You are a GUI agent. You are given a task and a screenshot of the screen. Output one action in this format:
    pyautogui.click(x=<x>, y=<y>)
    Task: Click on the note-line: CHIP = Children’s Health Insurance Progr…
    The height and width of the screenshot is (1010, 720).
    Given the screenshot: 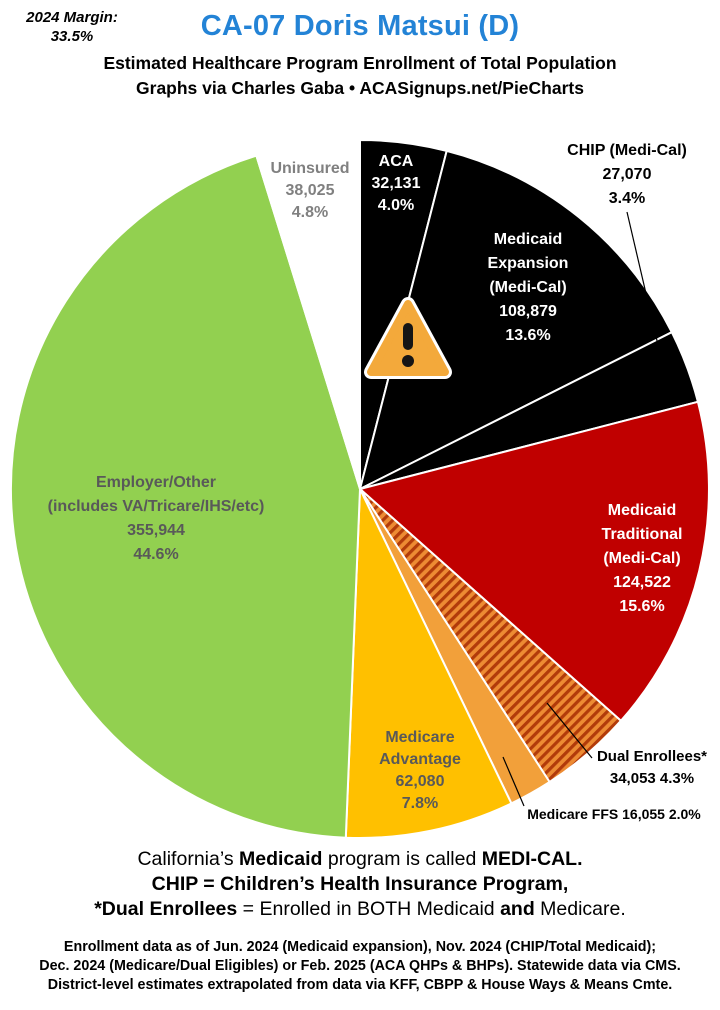 What is the action you would take?
    pyautogui.click(x=360, y=884)
    